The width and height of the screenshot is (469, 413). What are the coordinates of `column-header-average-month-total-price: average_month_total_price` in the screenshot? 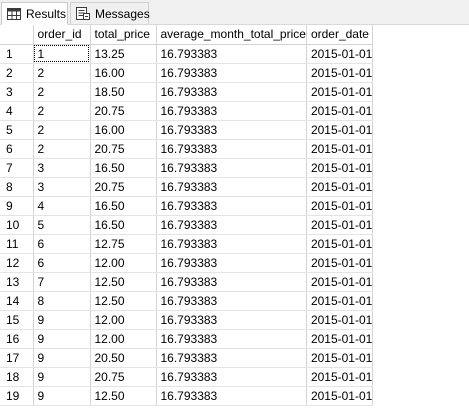 It's located at (231, 35).